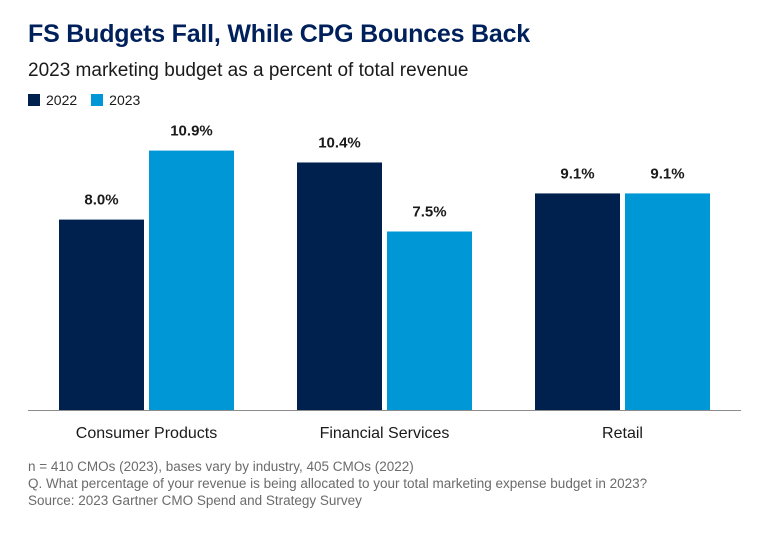 The image size is (769, 537). I want to click on category-label-0: Consumer Products, so click(146, 433).